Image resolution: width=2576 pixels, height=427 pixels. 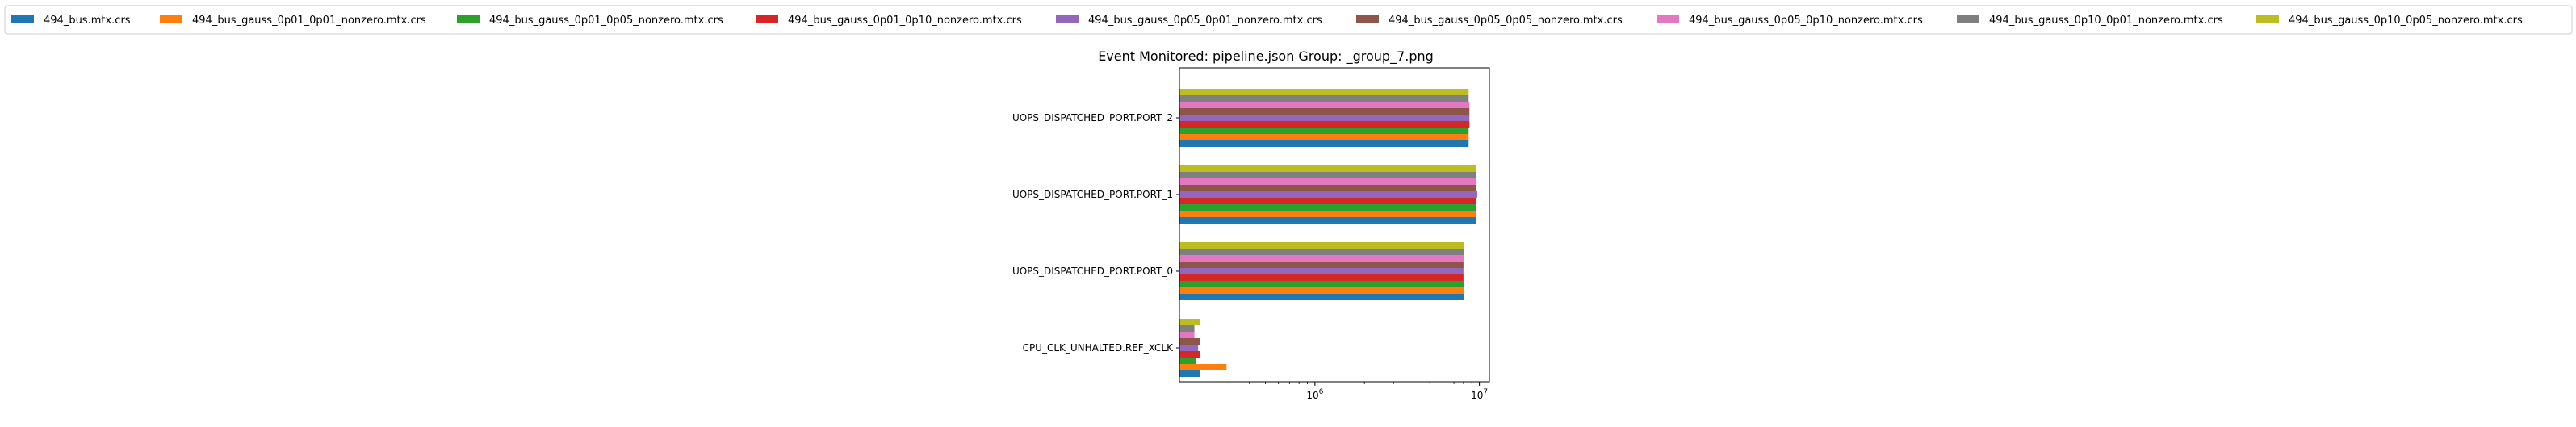 I want to click on legend-label-8: 494_bus_gauss_0p10_0p01_nonzero.mtx.crs, so click(x=2106, y=21).